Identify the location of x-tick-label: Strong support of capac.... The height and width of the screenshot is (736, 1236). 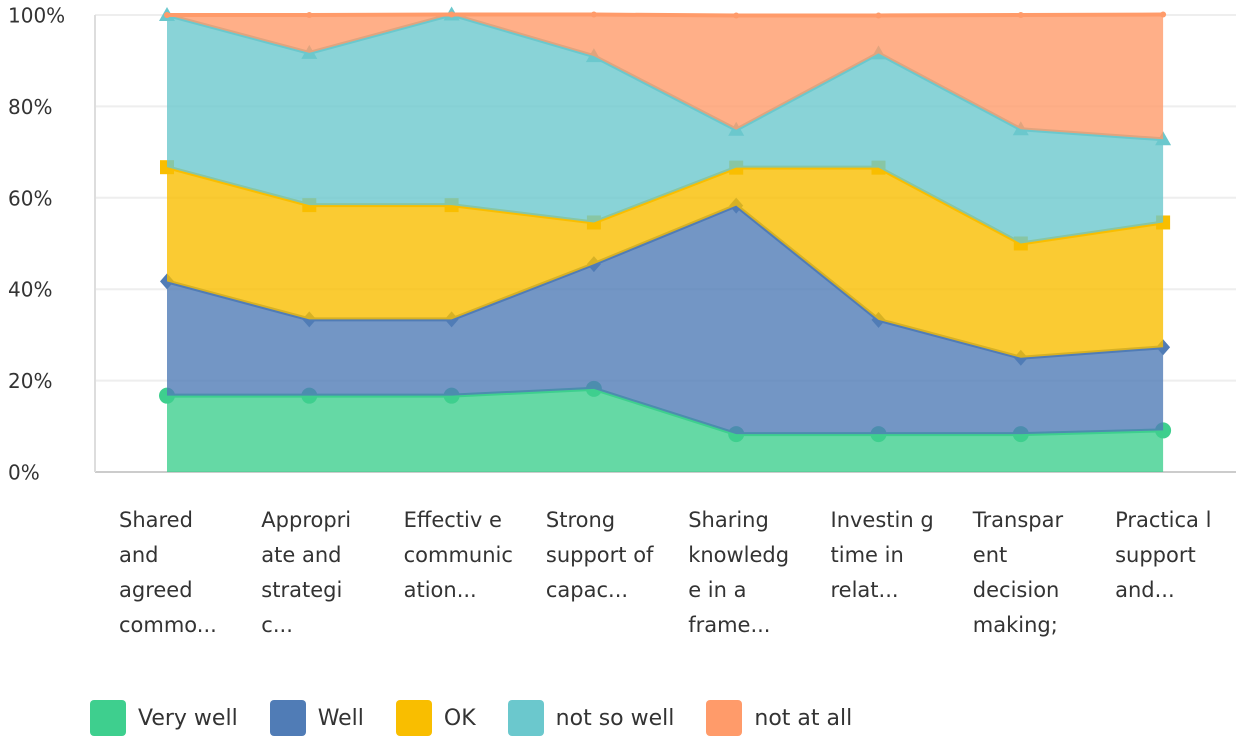
(599, 555).